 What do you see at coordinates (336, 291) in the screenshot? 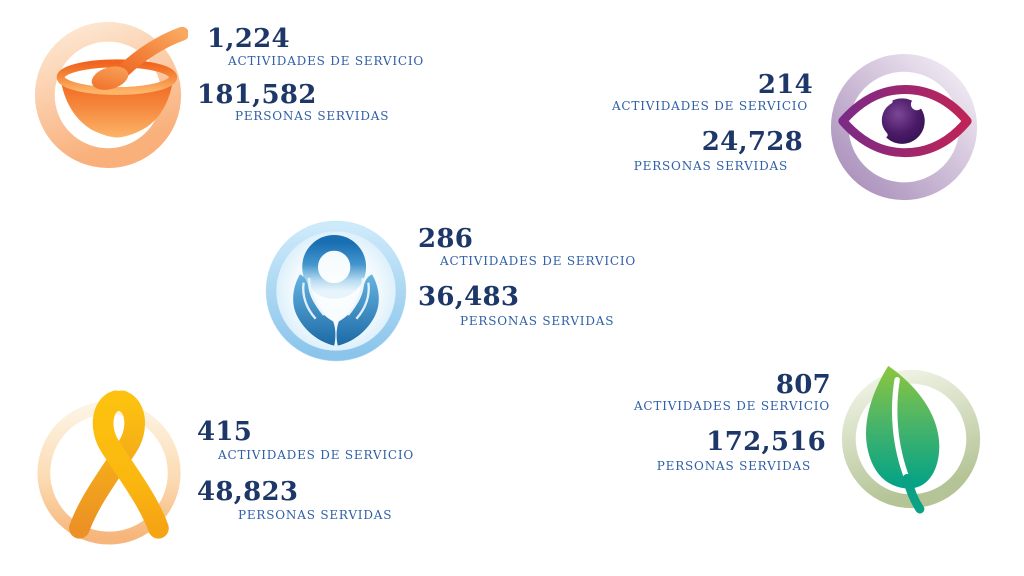
I see `hands-holding-circle-icon` at bounding box center [336, 291].